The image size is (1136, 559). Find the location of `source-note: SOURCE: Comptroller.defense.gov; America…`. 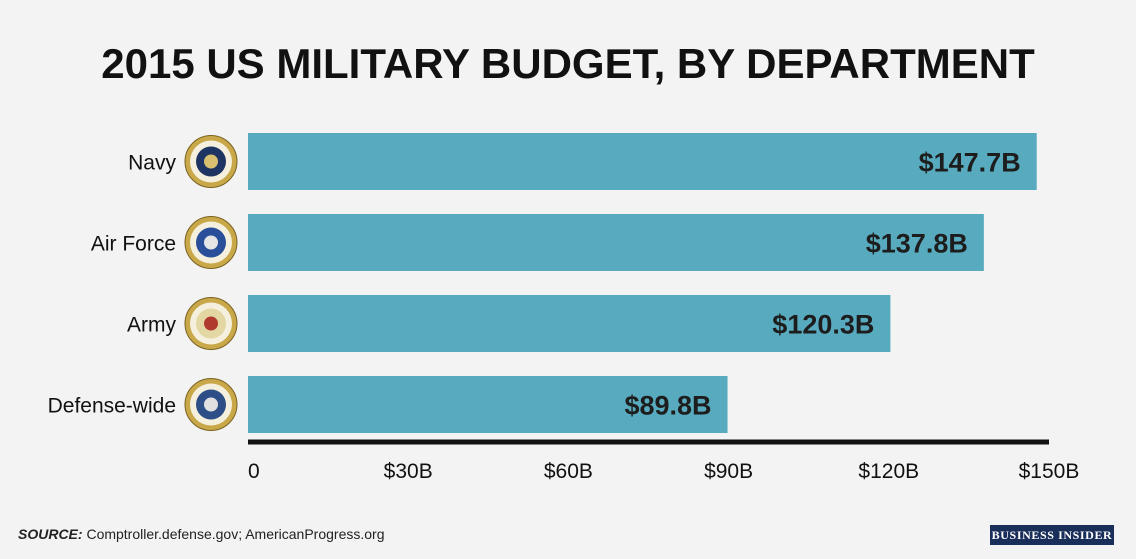

source-note: SOURCE: Comptroller.defense.gov; America… is located at coordinates (201, 534).